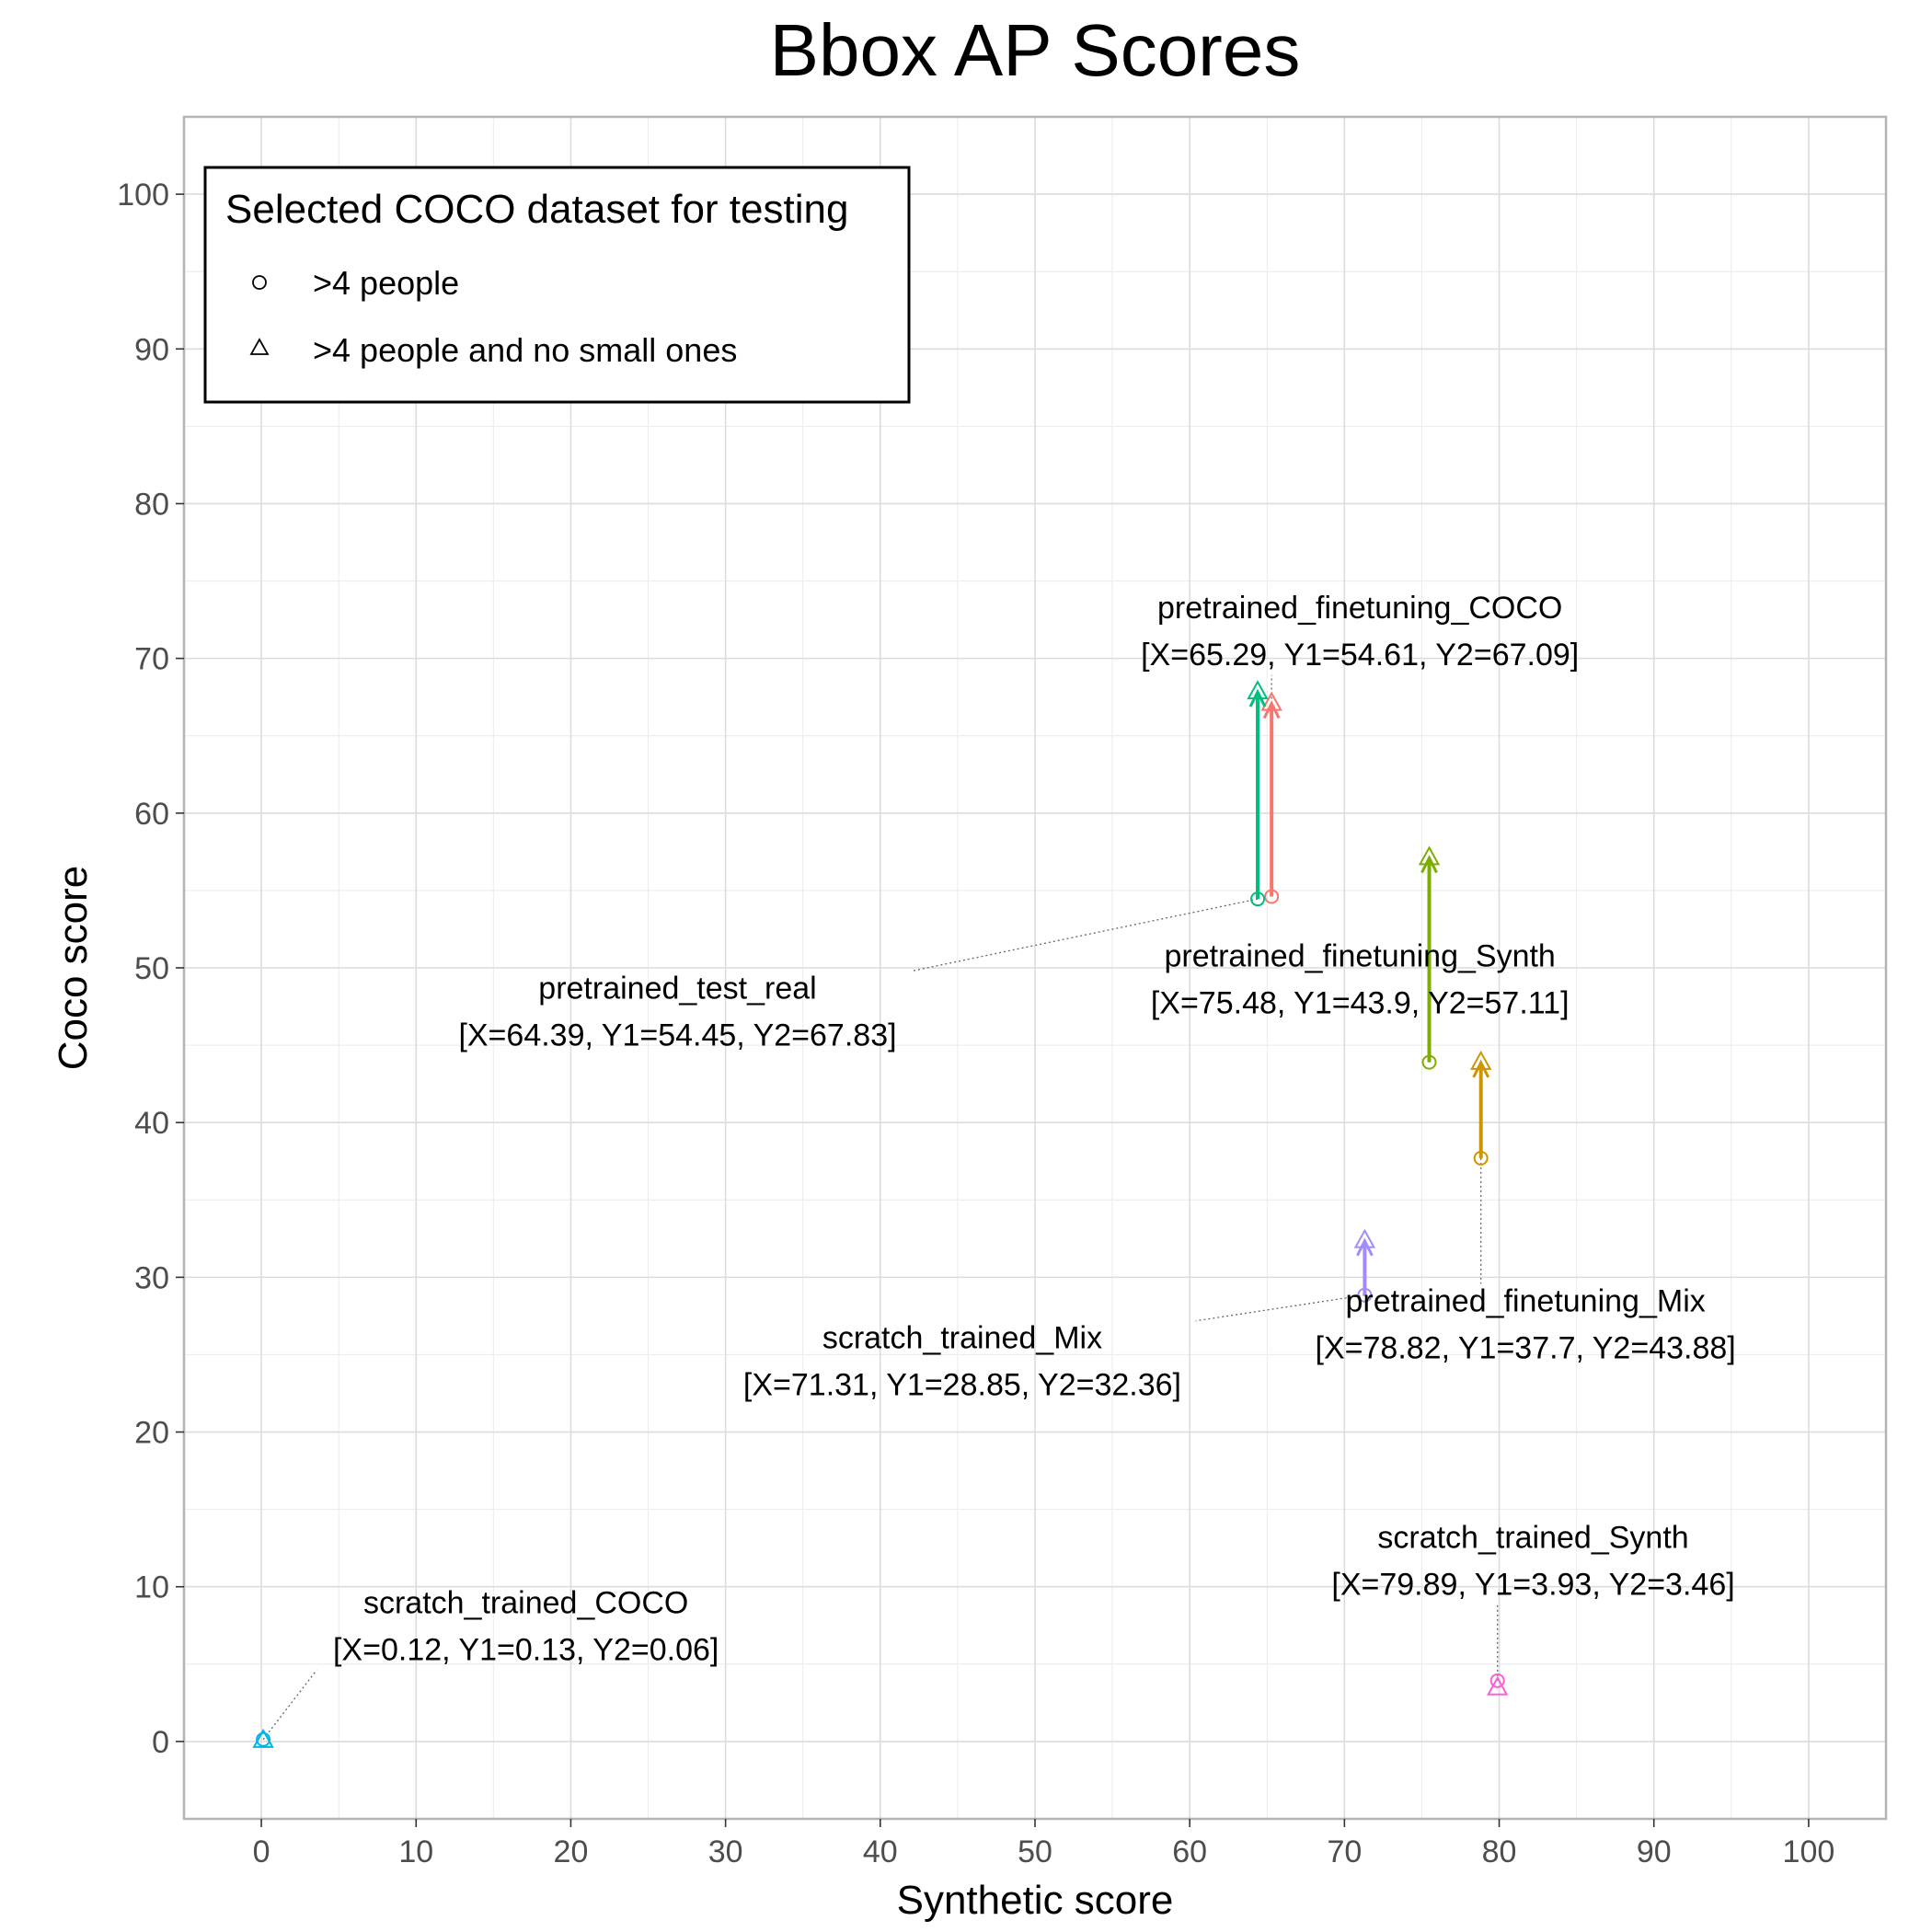 This screenshot has height=1932, width=1932. Describe the element at coordinates (1359, 608) in the screenshot. I see `annotation-name: pretrained_finetuning_COCO` at that location.